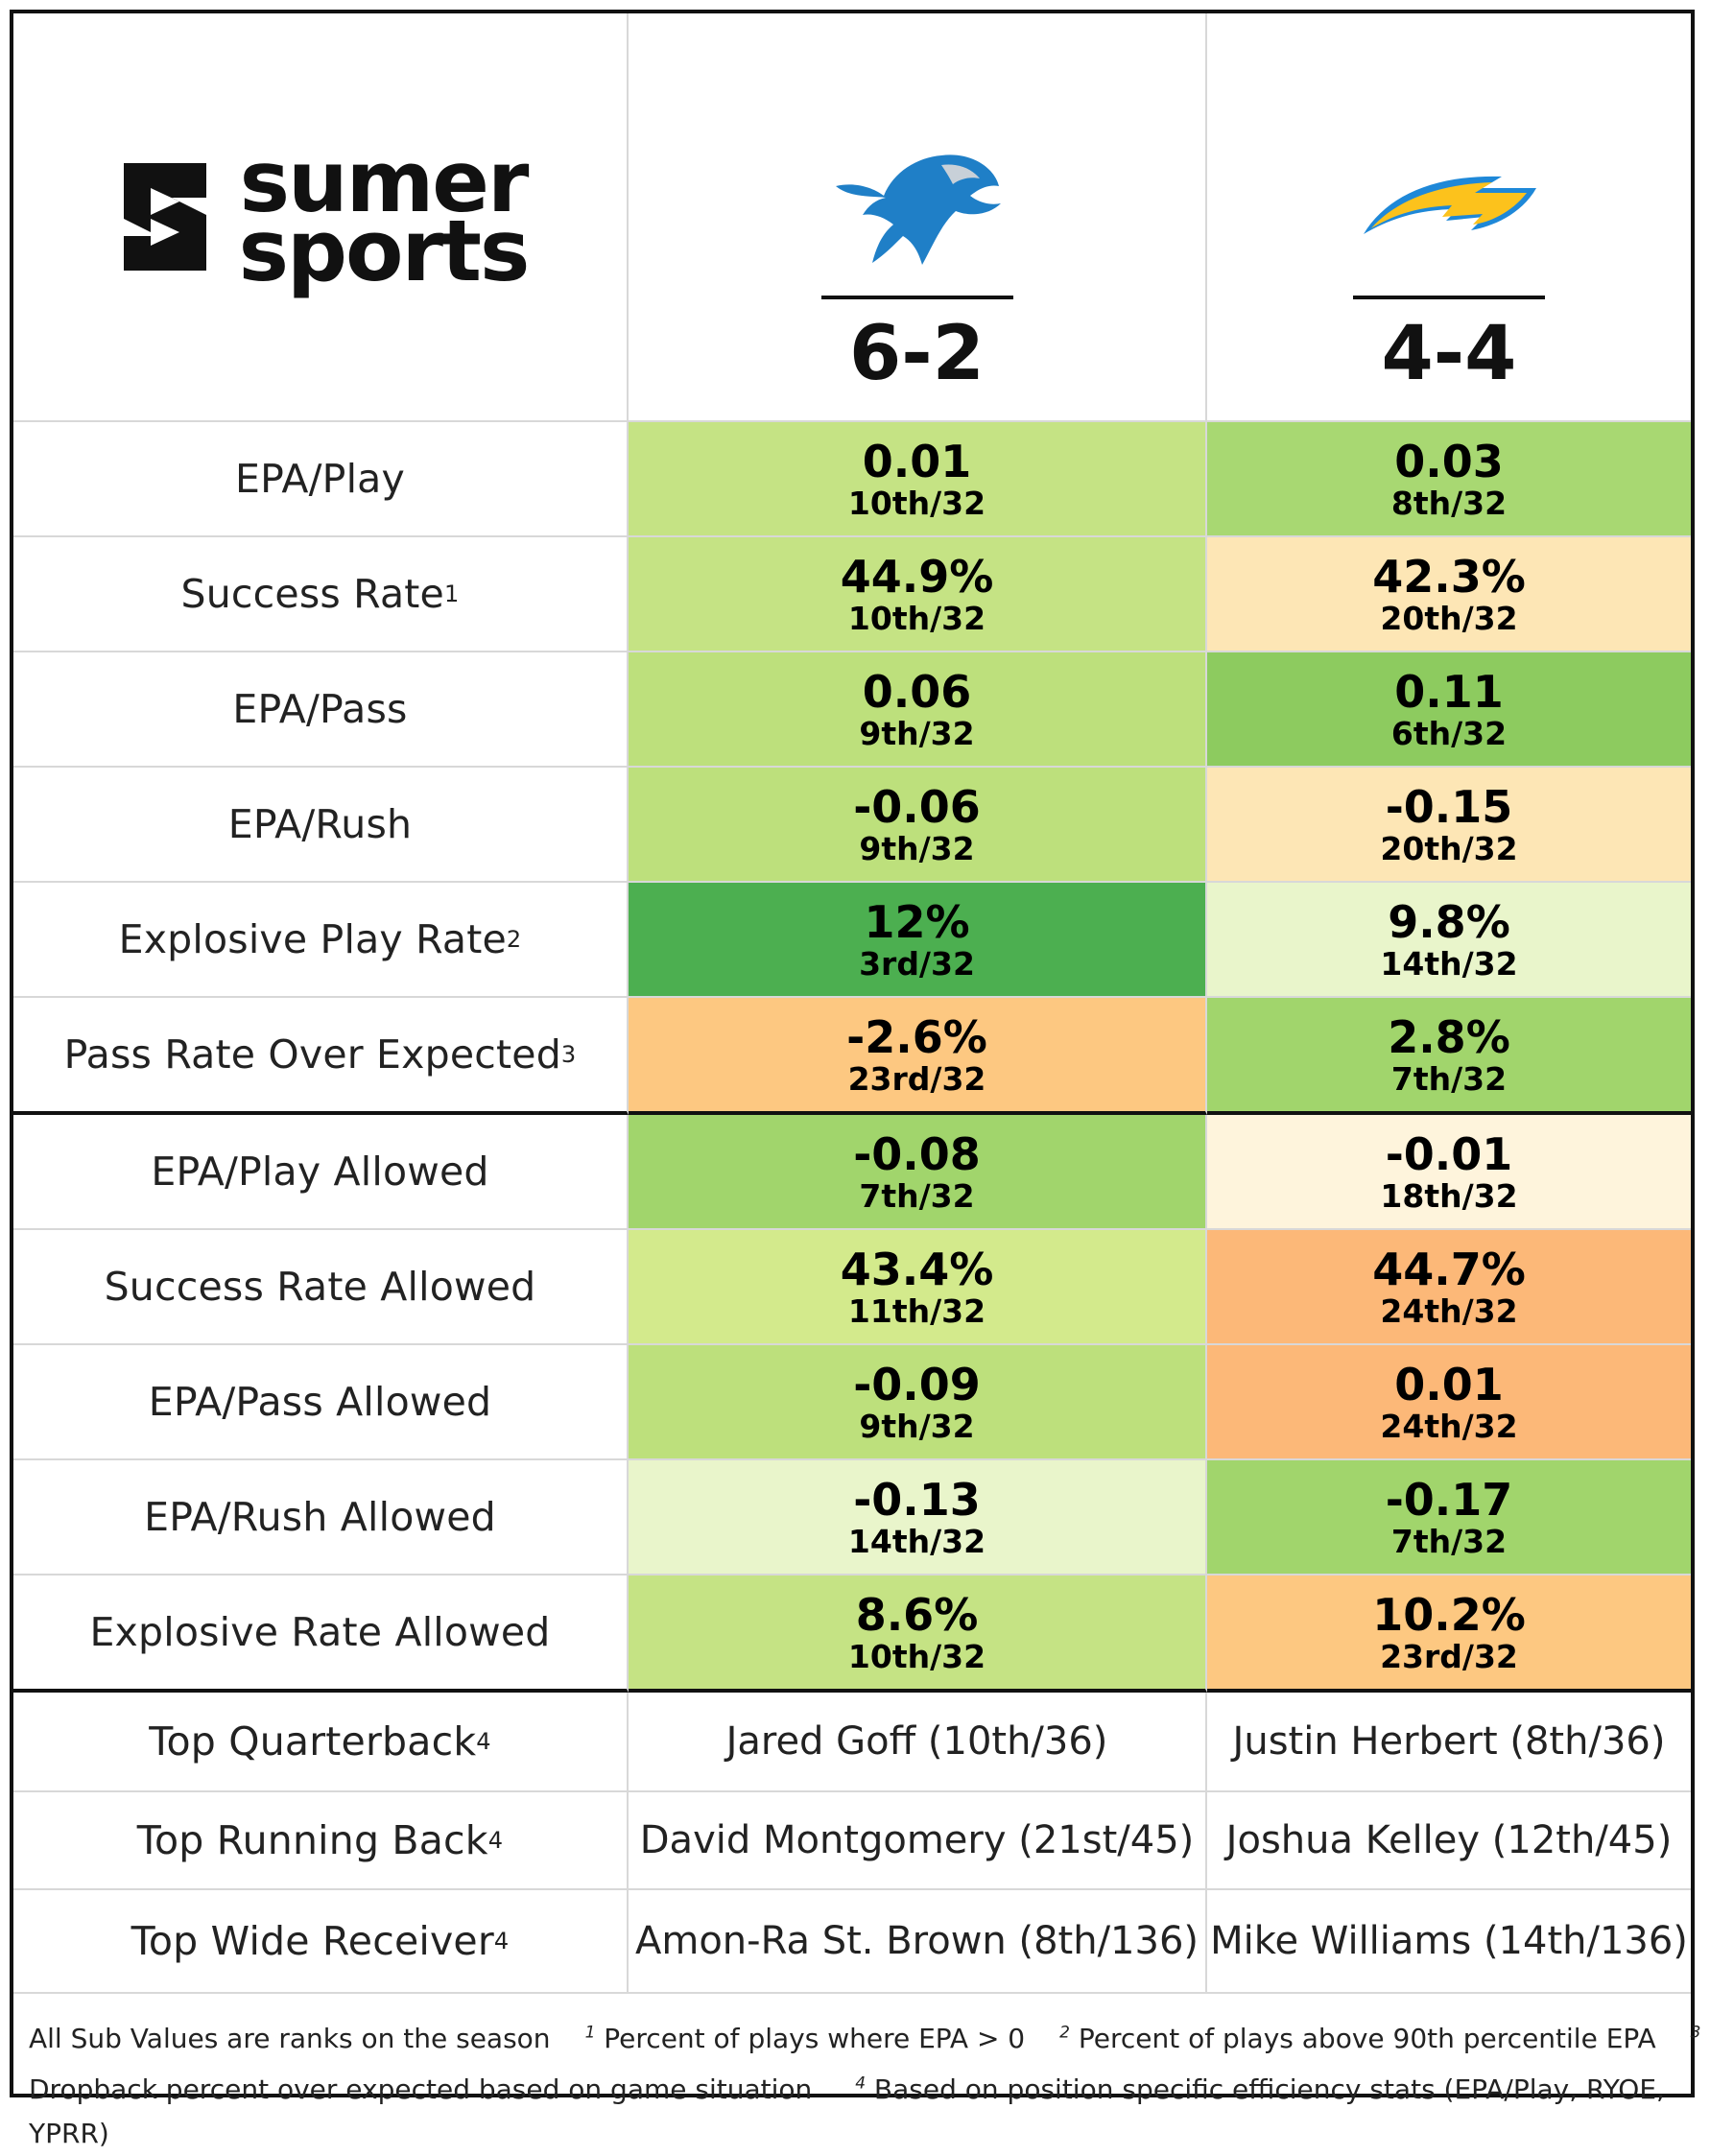 The width and height of the screenshot is (1710, 2156). Describe the element at coordinates (321, 710) in the screenshot. I see `stat-label: EPA/Pass` at that location.